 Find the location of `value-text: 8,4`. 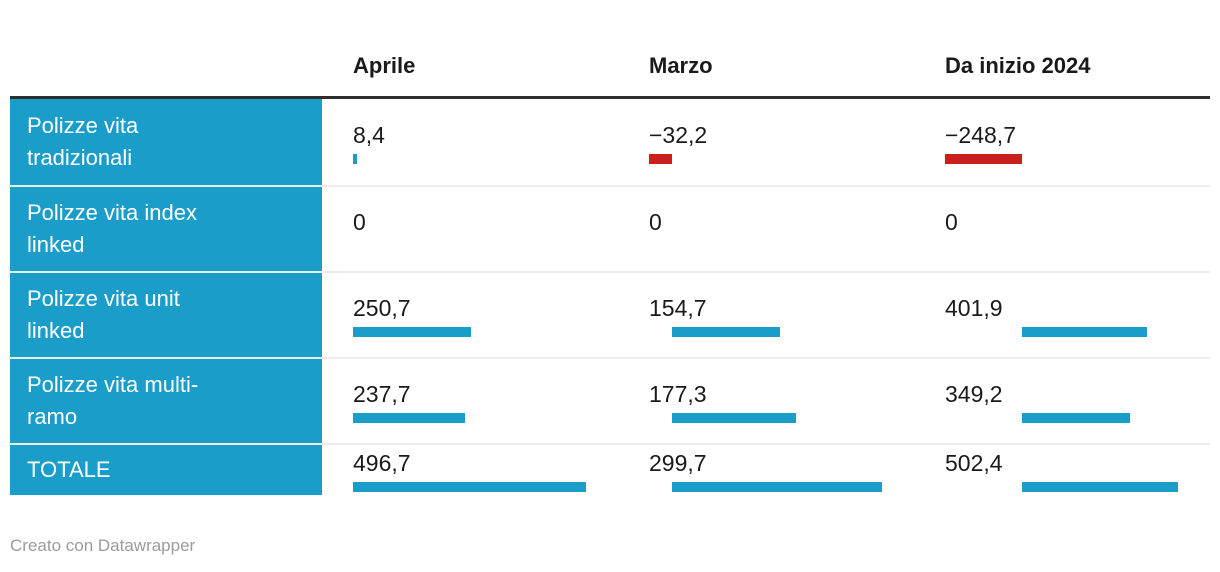

value-text: 8,4 is located at coordinates (369, 135).